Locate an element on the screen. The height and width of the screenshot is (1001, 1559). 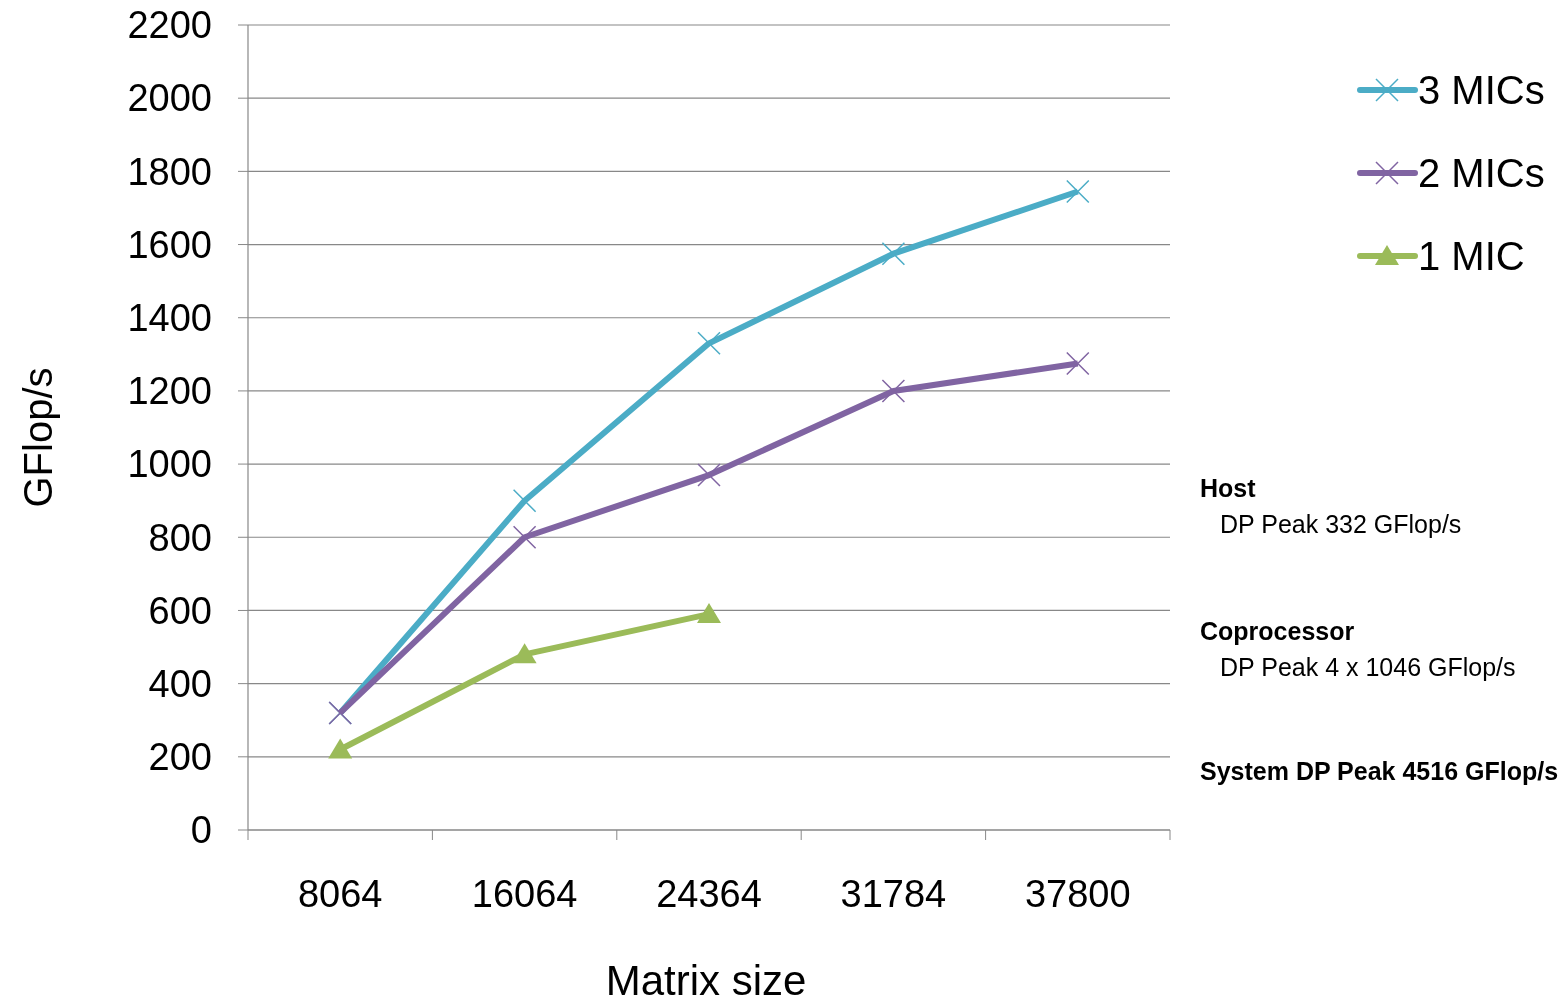
y-axis-title: GFlop/s is located at coordinates (38, 437).